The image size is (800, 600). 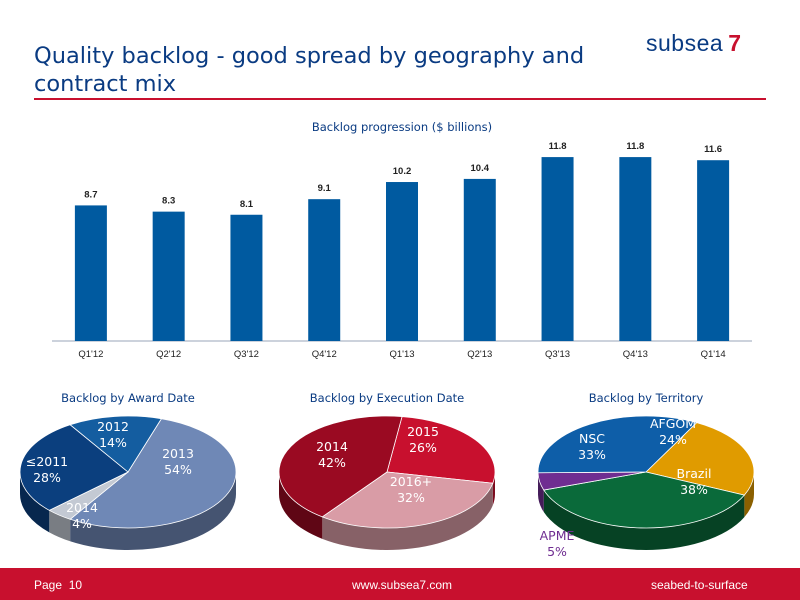 I want to click on pie-slice-value: 24%, so click(x=673, y=439).